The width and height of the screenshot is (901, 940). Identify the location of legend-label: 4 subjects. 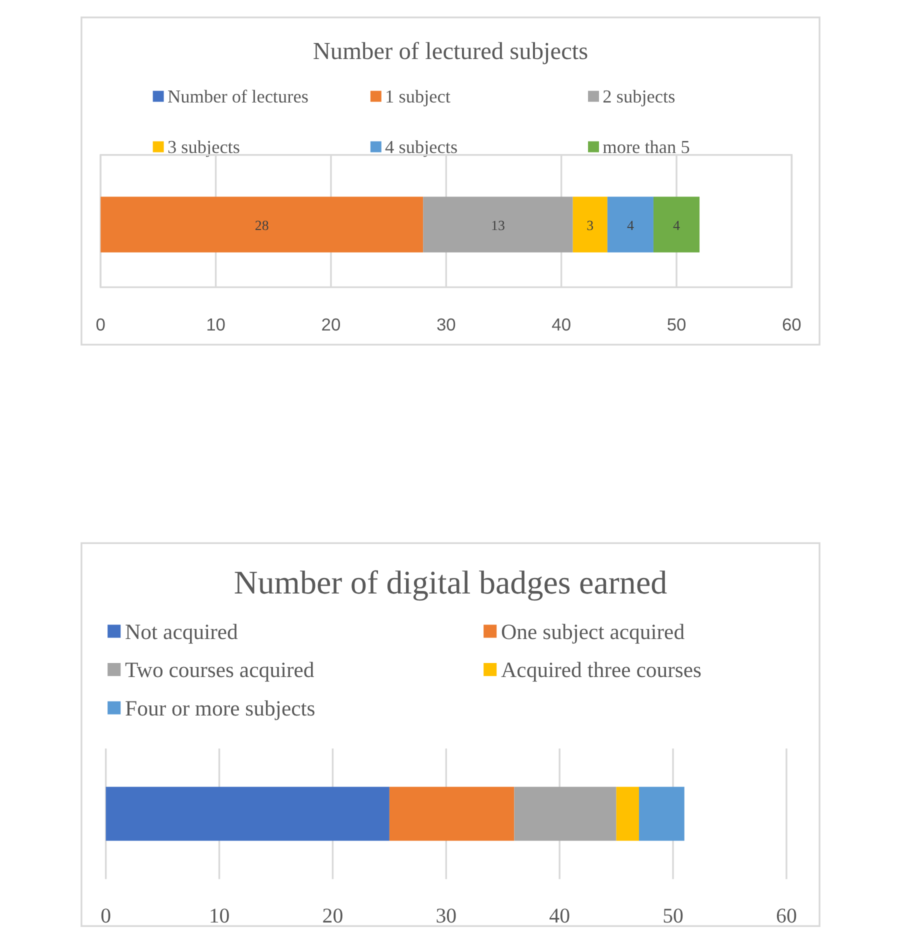
(421, 147).